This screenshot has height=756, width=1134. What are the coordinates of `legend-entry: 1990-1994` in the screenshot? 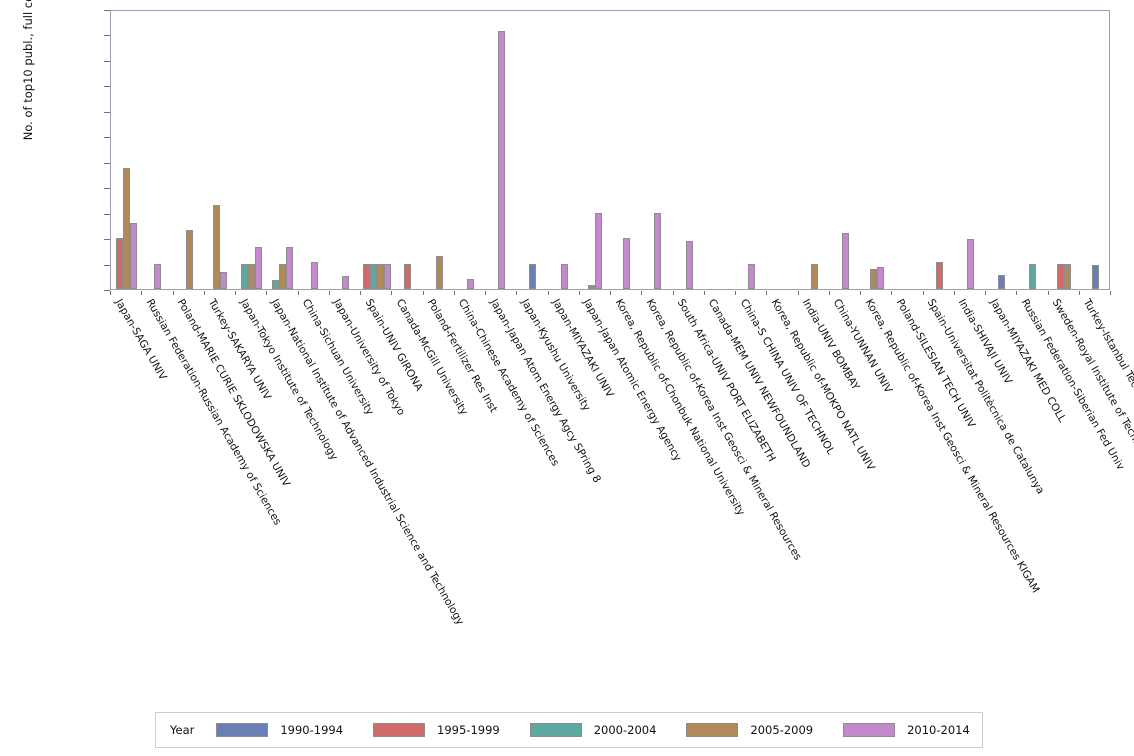 It's located at (279, 730).